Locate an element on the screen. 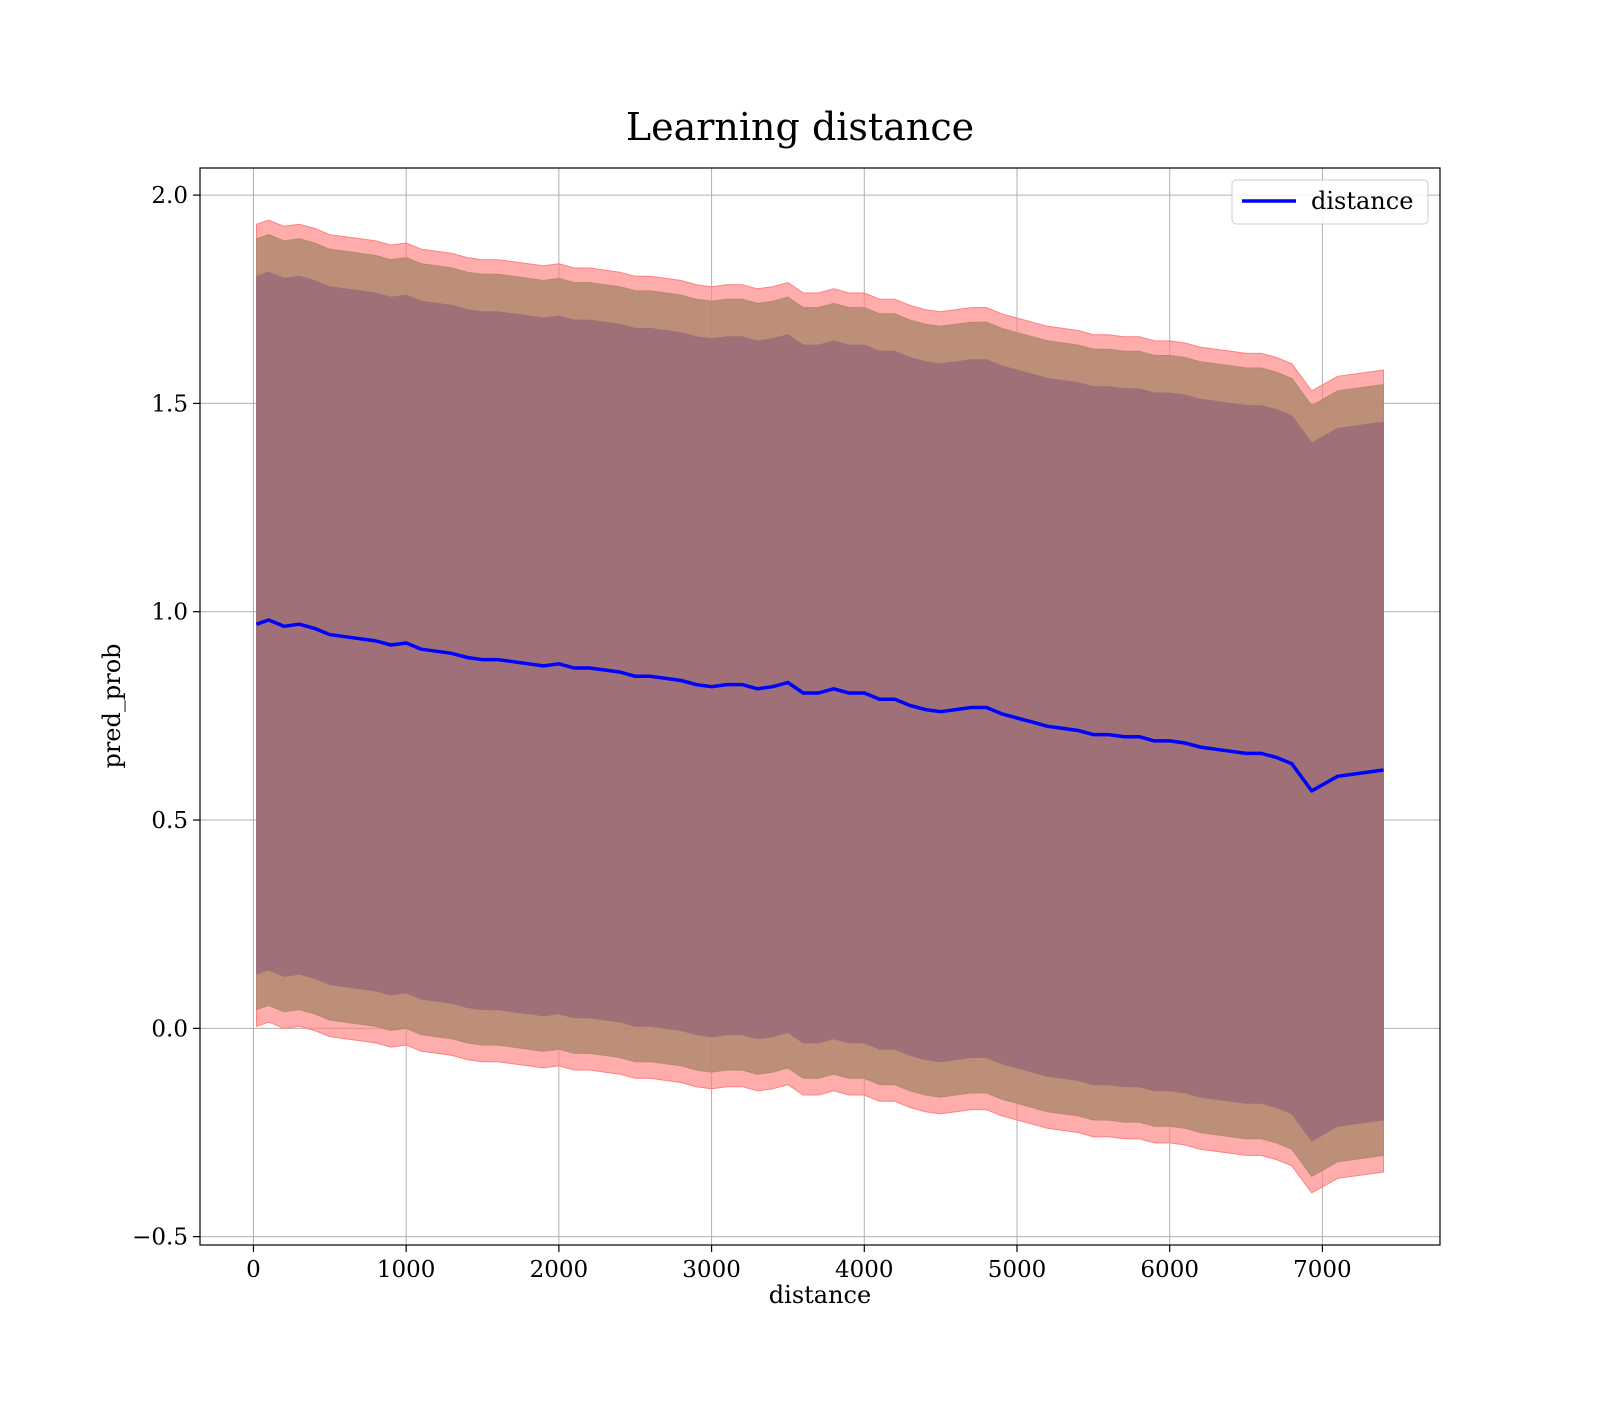 The height and width of the screenshot is (1405, 1600). y-tick-label: 1.0 is located at coordinates (169, 613).